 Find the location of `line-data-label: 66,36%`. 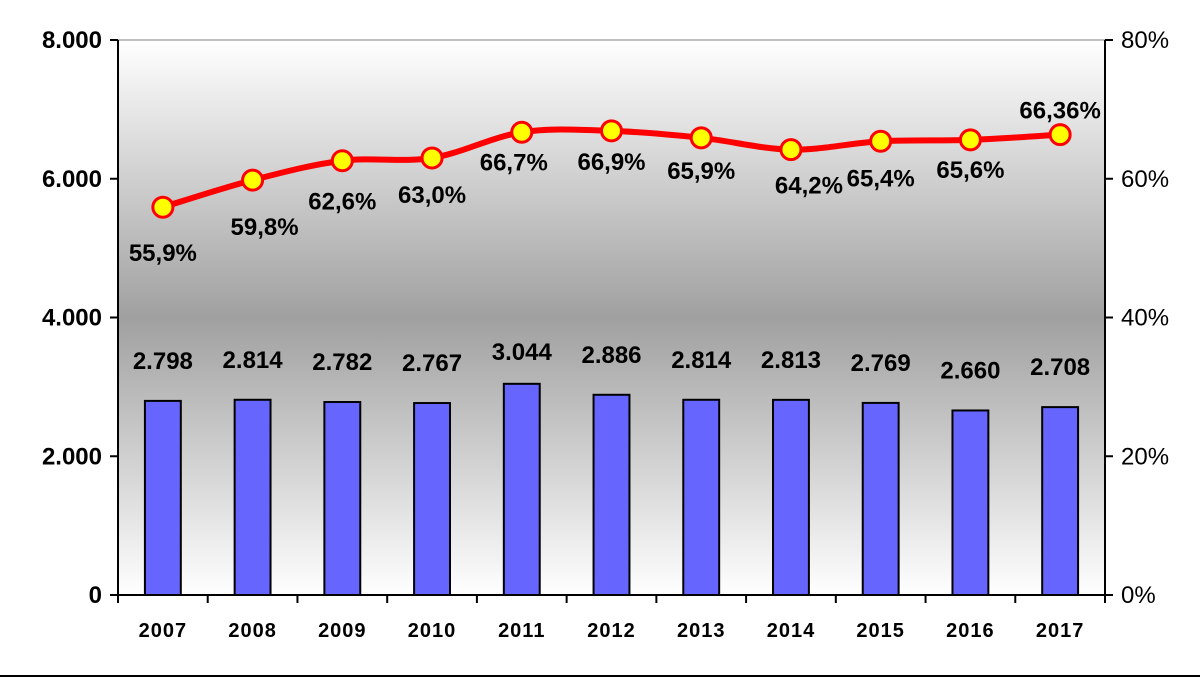

line-data-label: 66,36% is located at coordinates (1059, 111).